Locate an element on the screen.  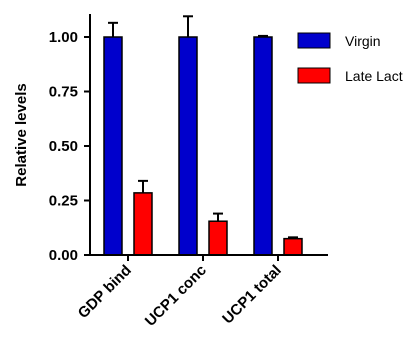
x-tick-label: UCP1 total is located at coordinates (252, 295).